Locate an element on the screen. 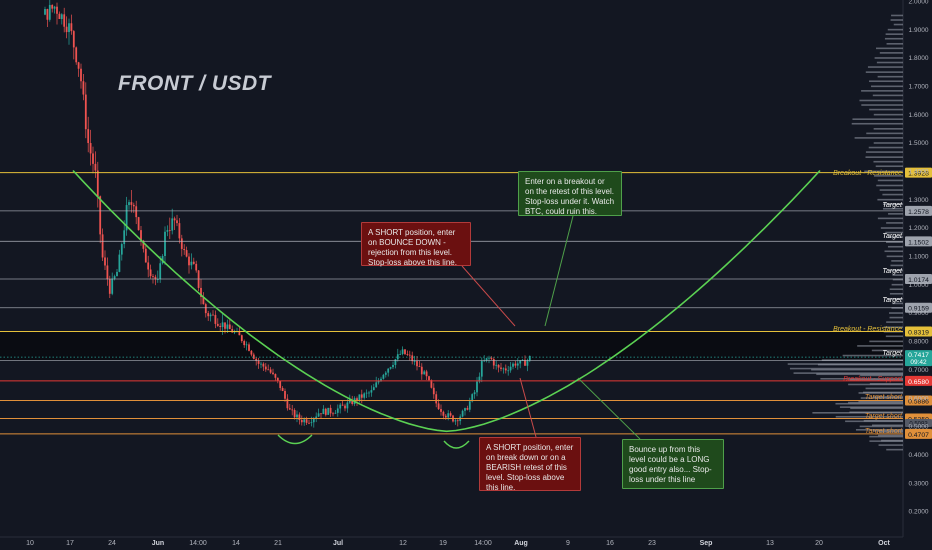 The image size is (932, 550). pointer-short-bottom is located at coordinates (528, 407).